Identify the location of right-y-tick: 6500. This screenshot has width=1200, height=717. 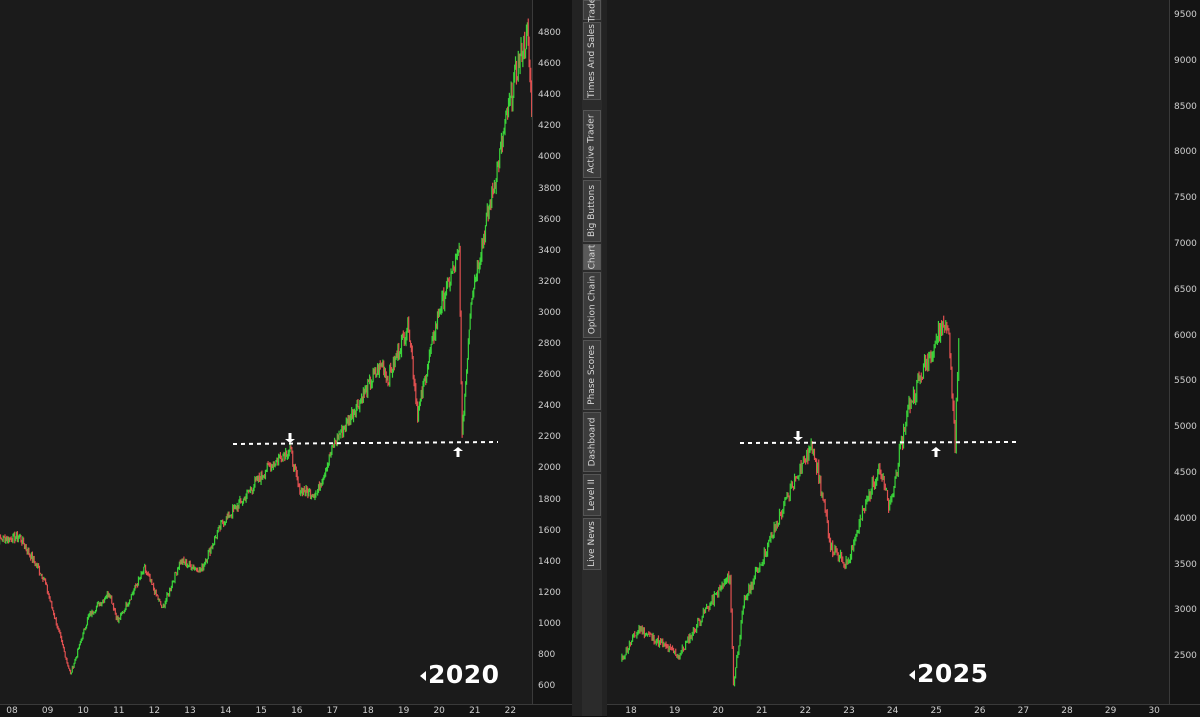
(1185, 289).